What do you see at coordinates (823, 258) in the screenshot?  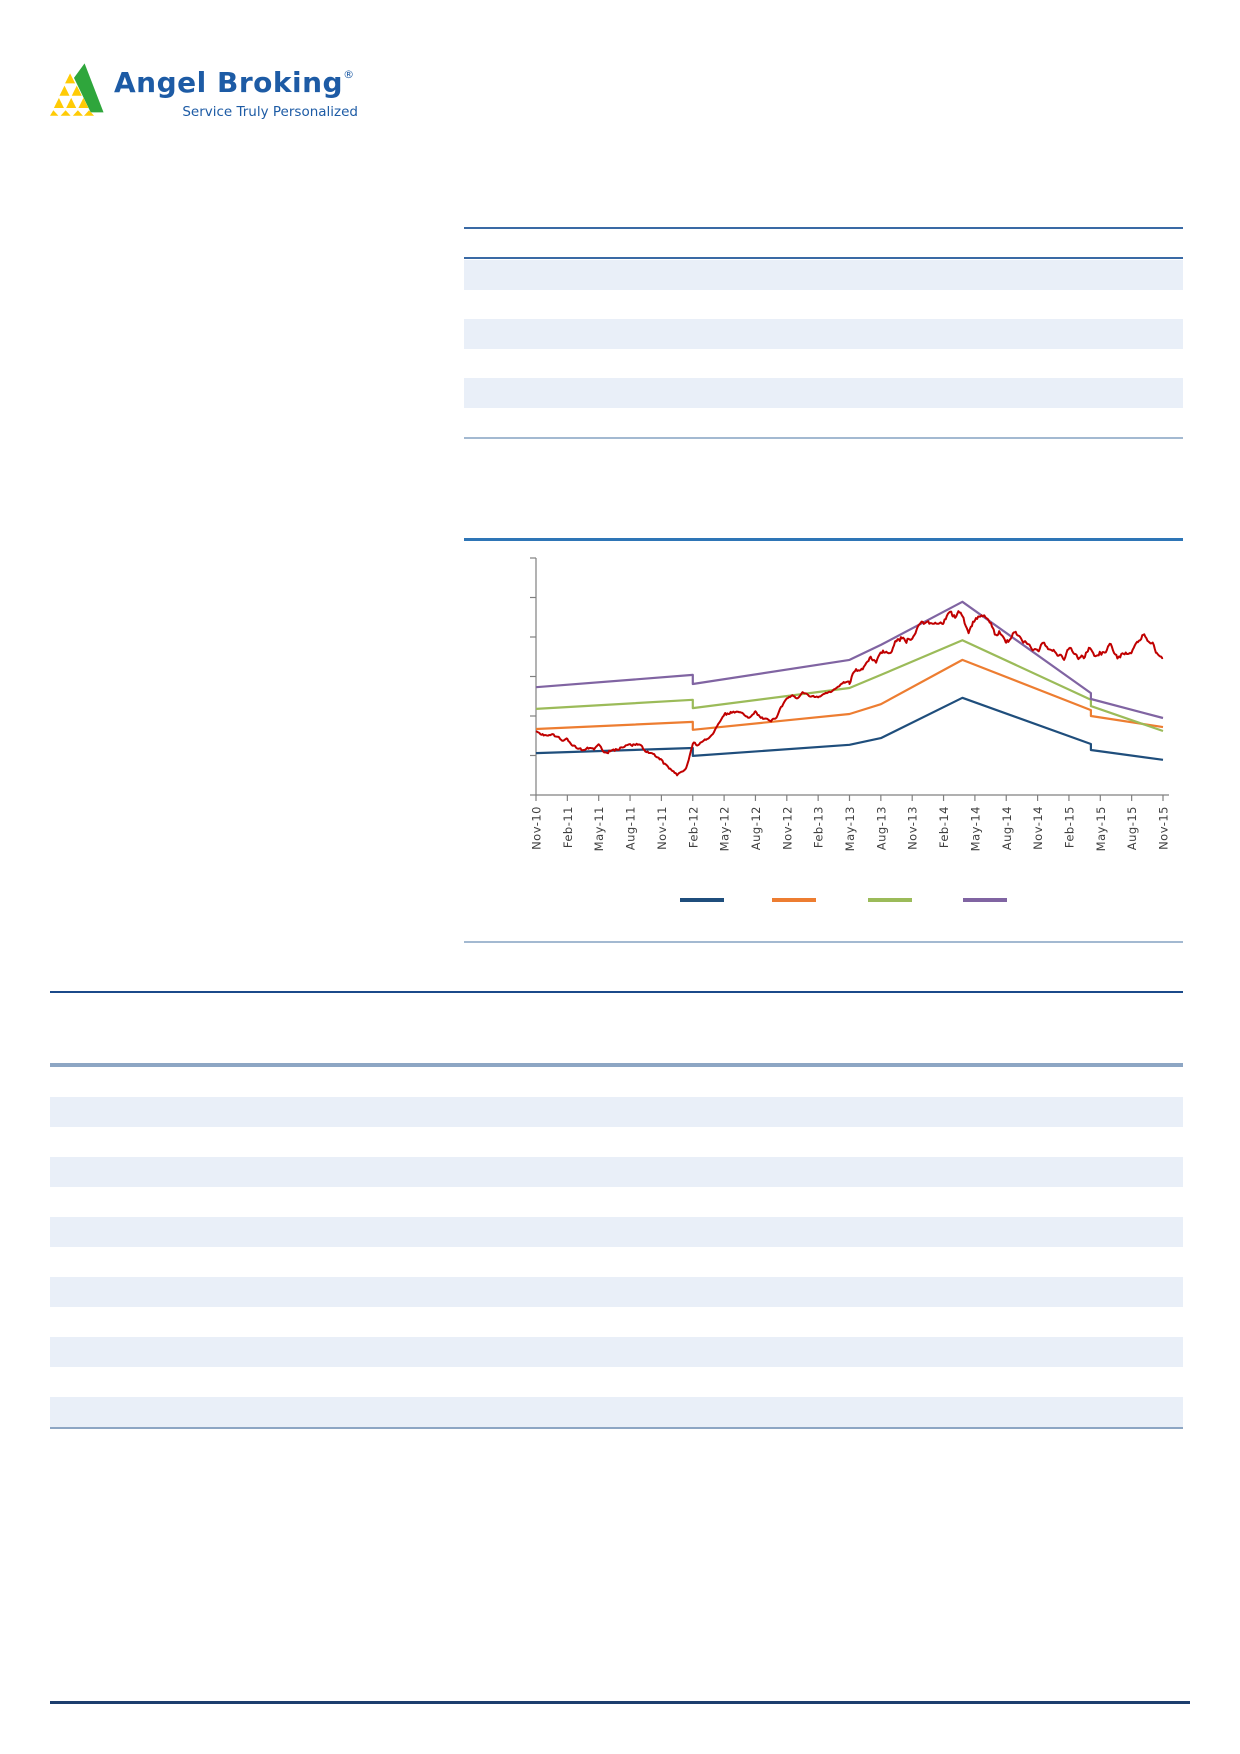 I see `top-table-header-rule` at bounding box center [823, 258].